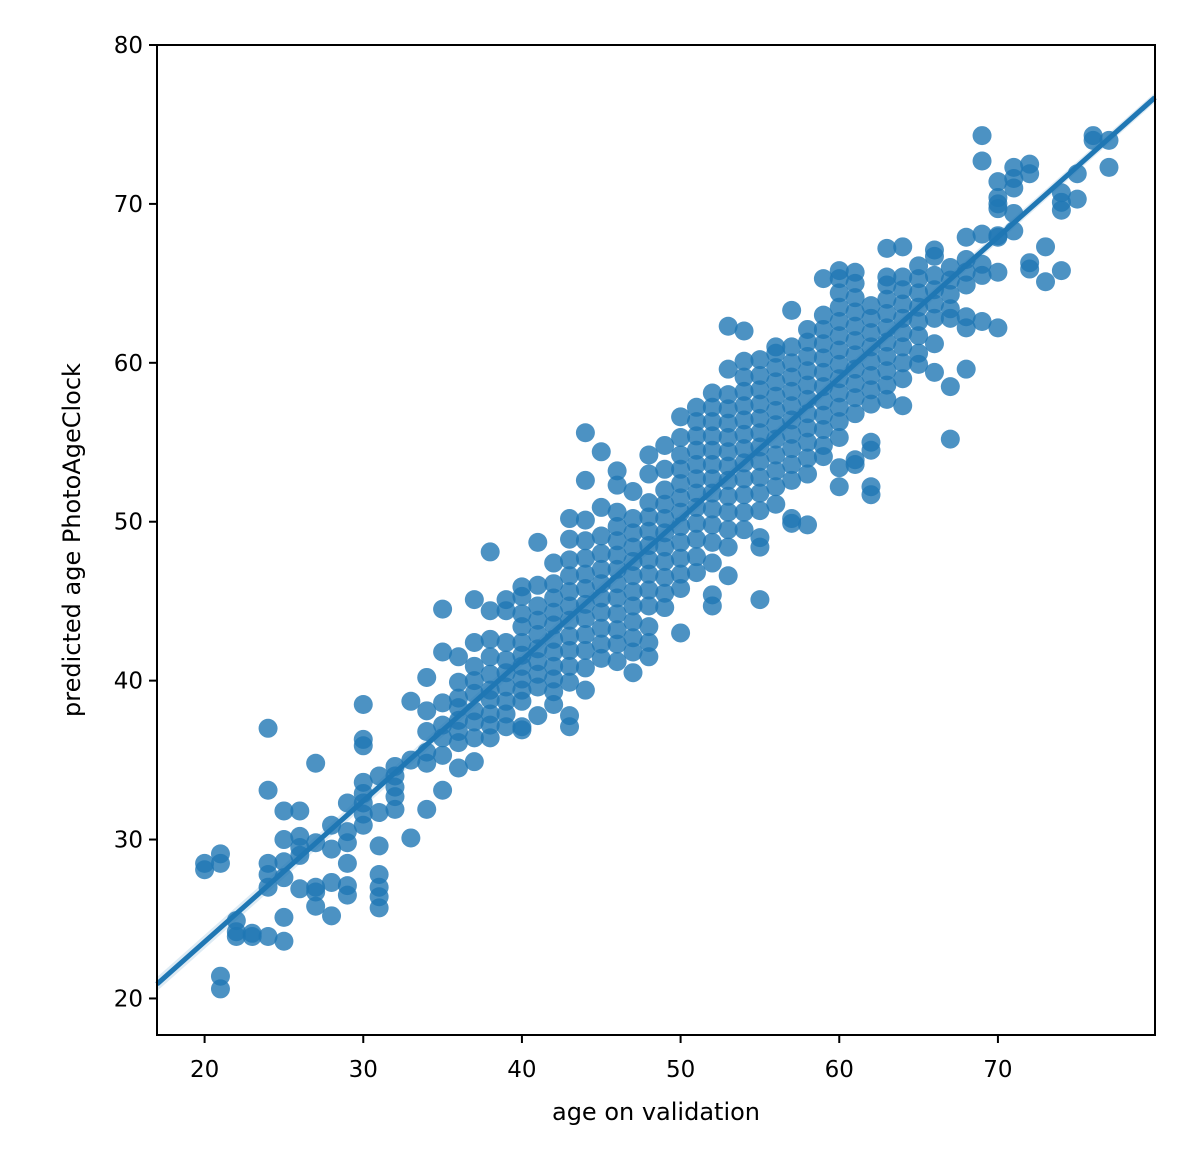 The width and height of the screenshot is (1200, 1155). Describe the element at coordinates (128, 841) in the screenshot. I see `y-tick-label: 30` at that location.